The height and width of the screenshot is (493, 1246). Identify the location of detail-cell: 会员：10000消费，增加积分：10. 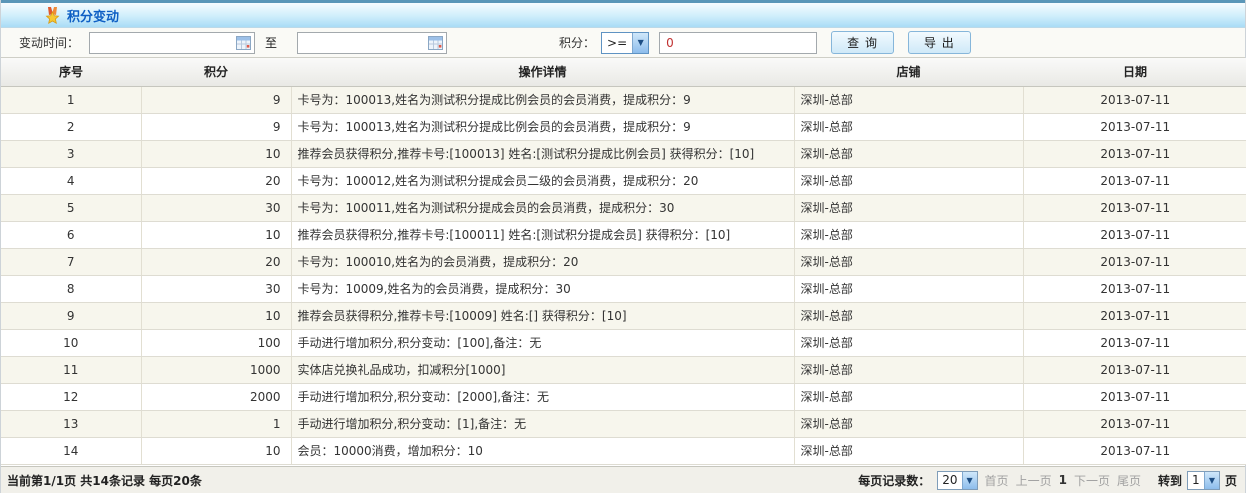
(543, 451).